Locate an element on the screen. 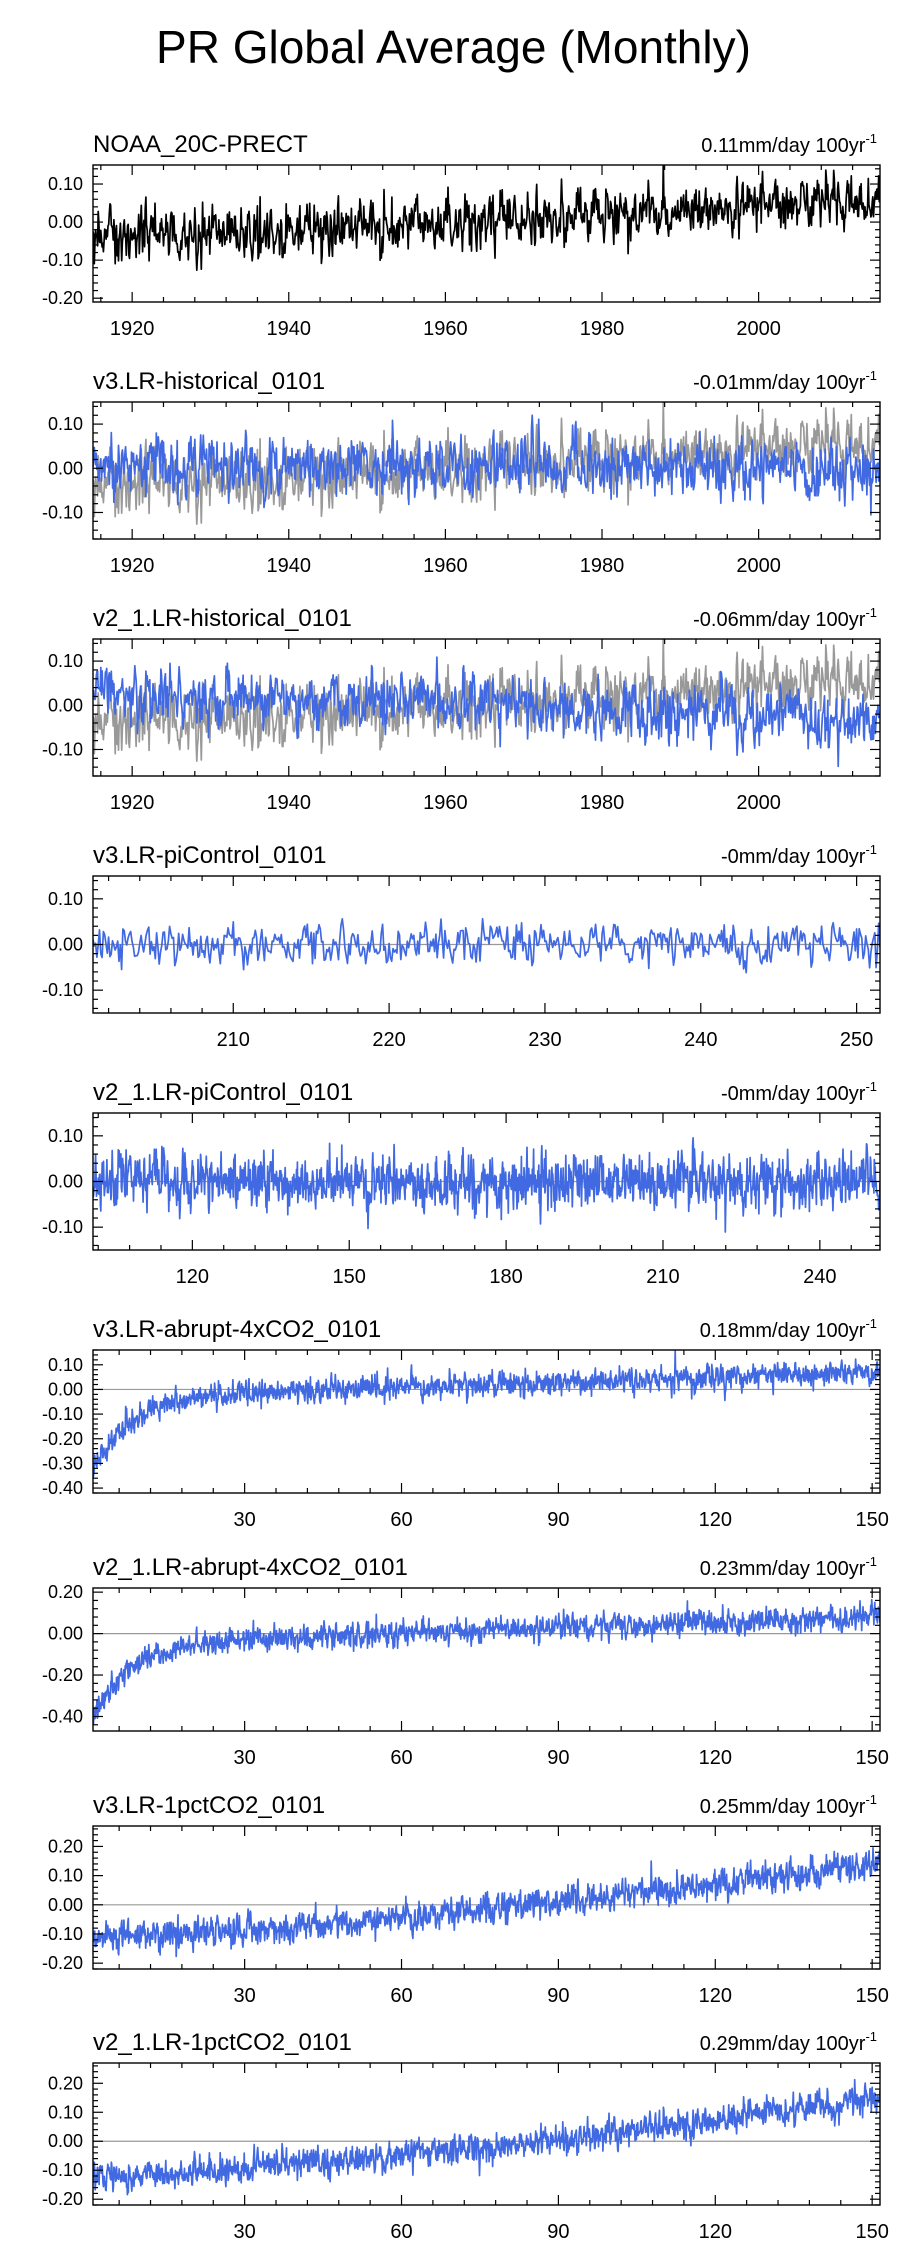 The height and width of the screenshot is (2263, 907). panel-title: v2_1.LR-historical_0101 is located at coordinates (222, 618).